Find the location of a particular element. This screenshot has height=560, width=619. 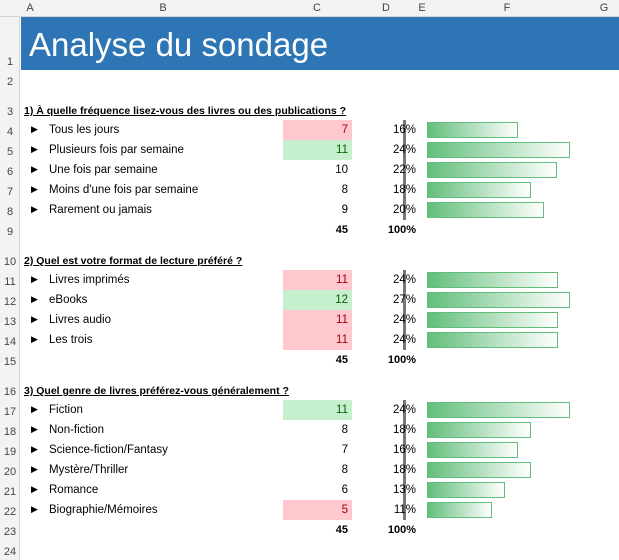

column-header-C: C is located at coordinates (317, 8).